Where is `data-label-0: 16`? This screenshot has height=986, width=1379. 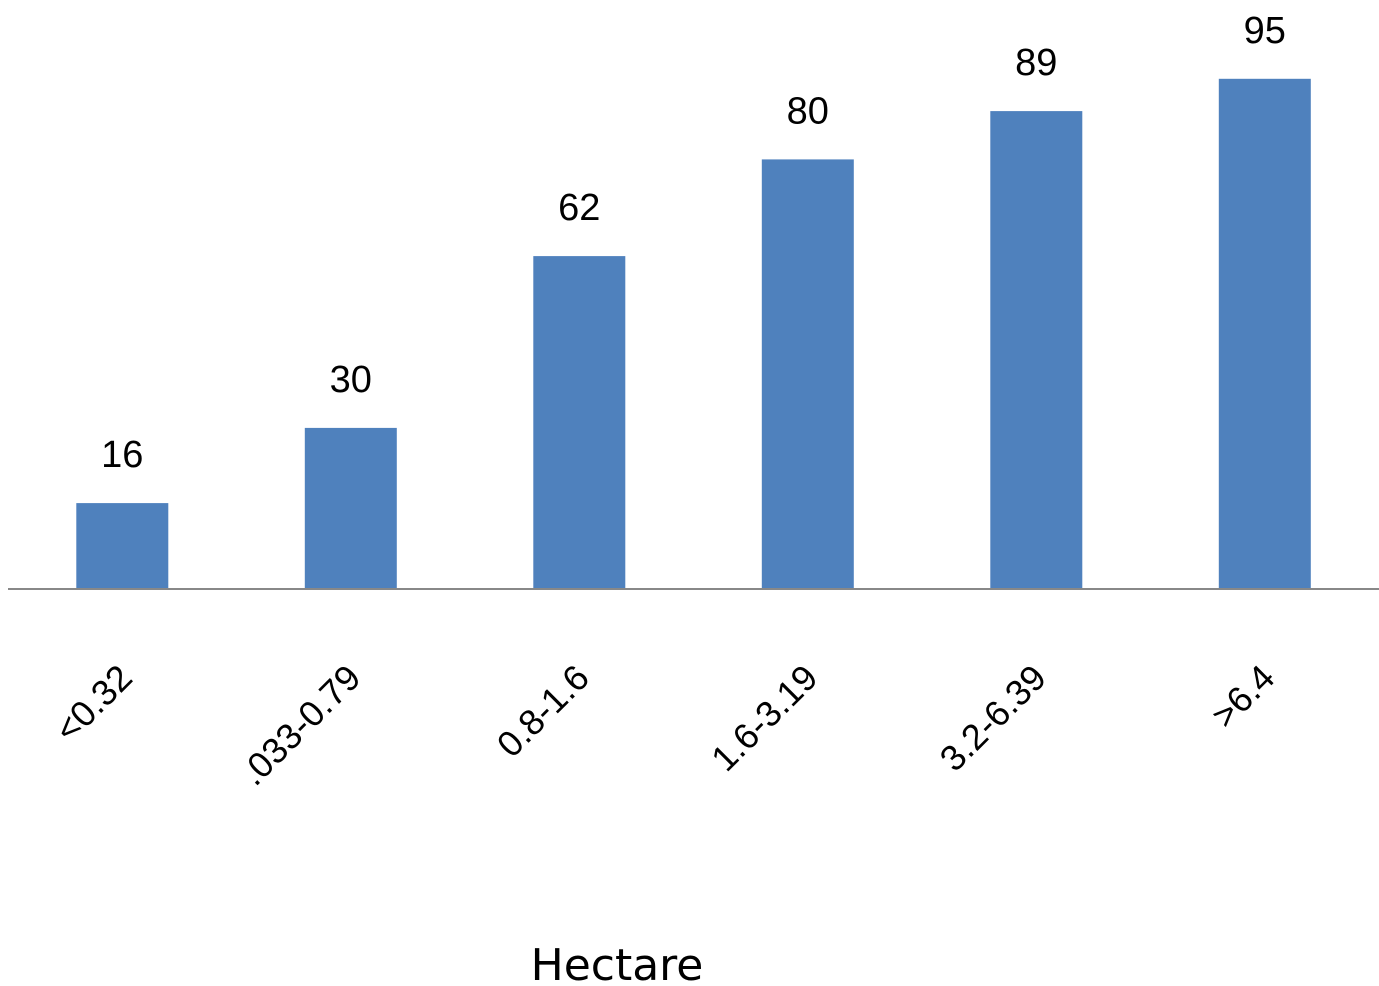 data-label-0: 16 is located at coordinates (122, 455).